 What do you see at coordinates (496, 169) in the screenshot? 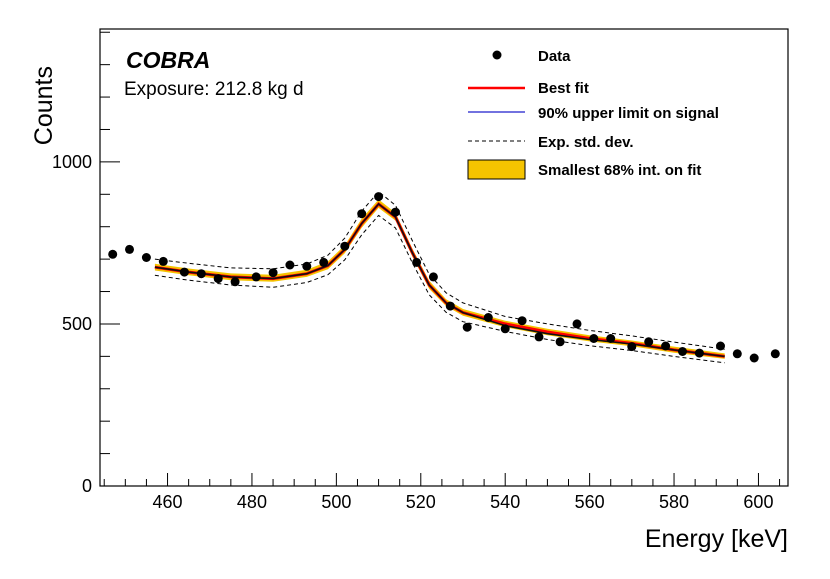
I see `legend-marker-band` at bounding box center [496, 169].